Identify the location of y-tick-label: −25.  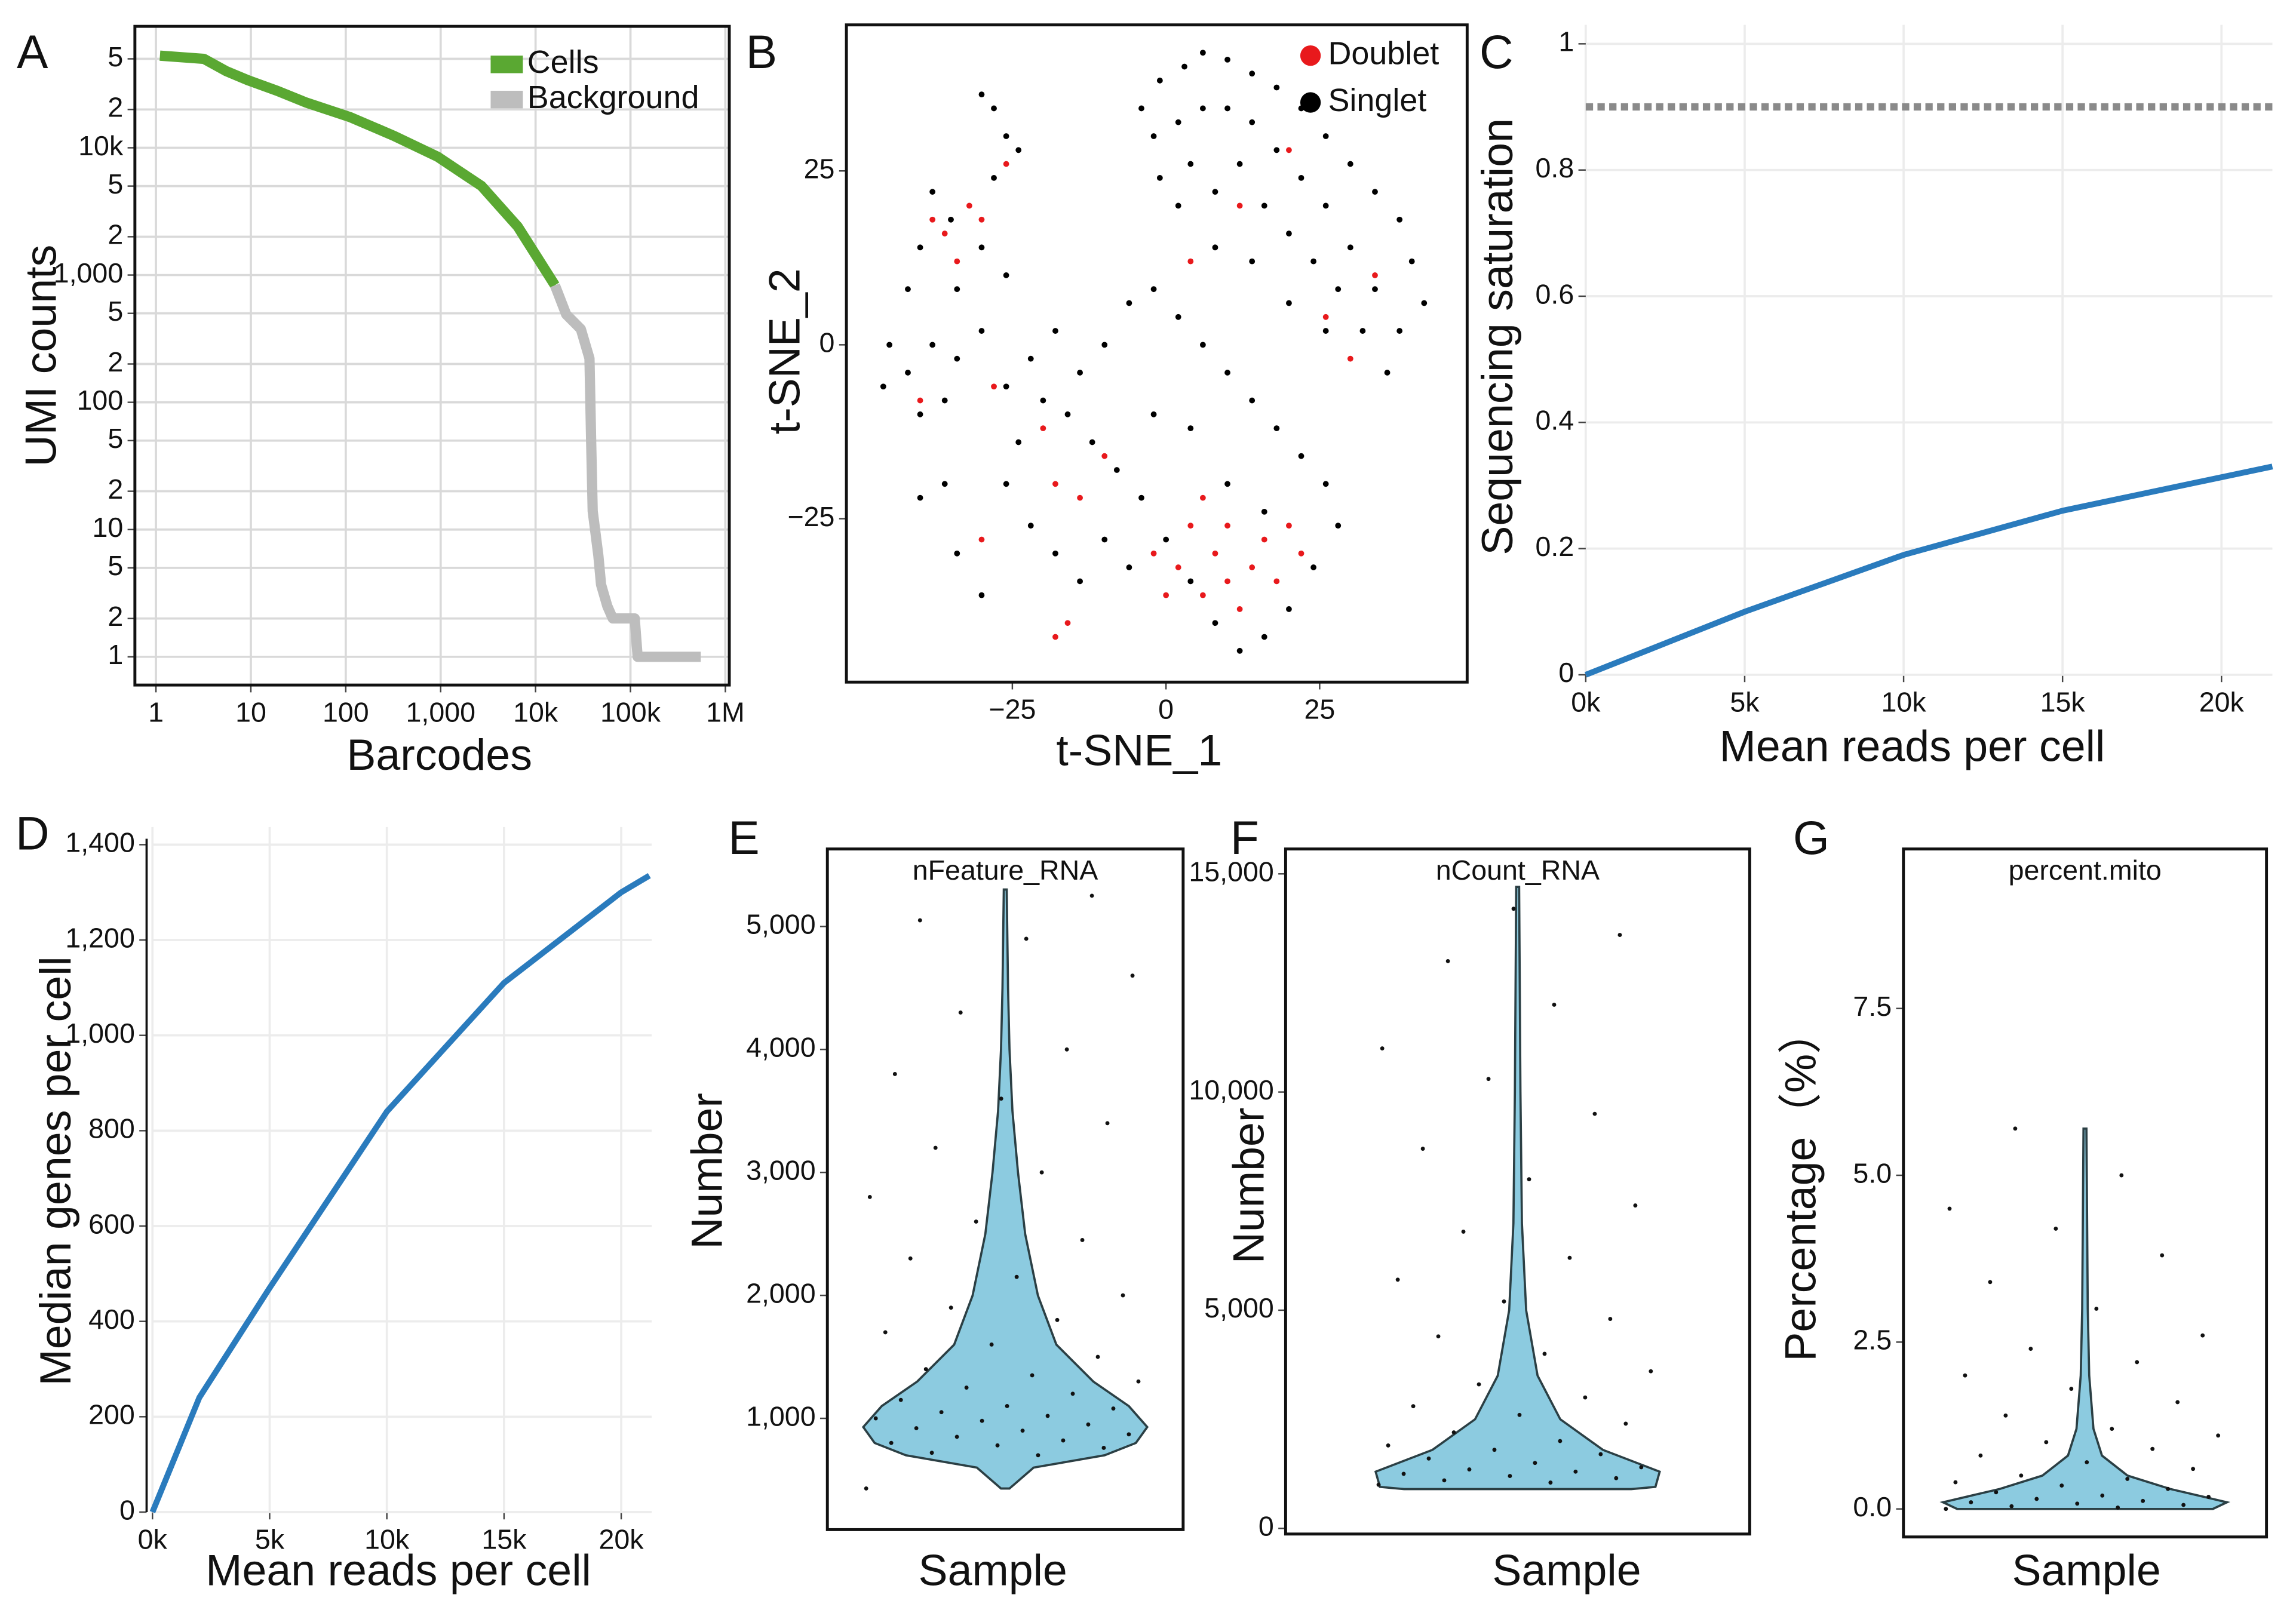
(810, 516).